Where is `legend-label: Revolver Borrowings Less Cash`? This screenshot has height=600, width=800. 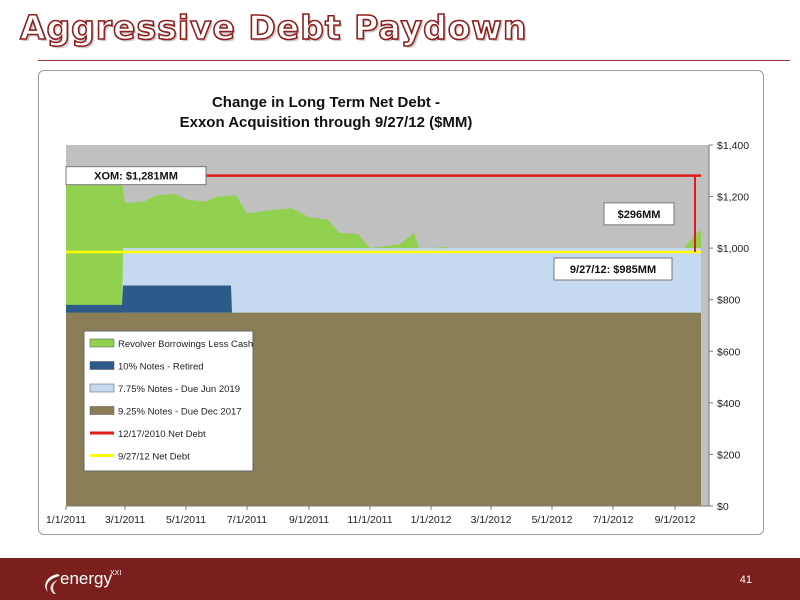
legend-label: Revolver Borrowings Less Cash is located at coordinates (185, 344).